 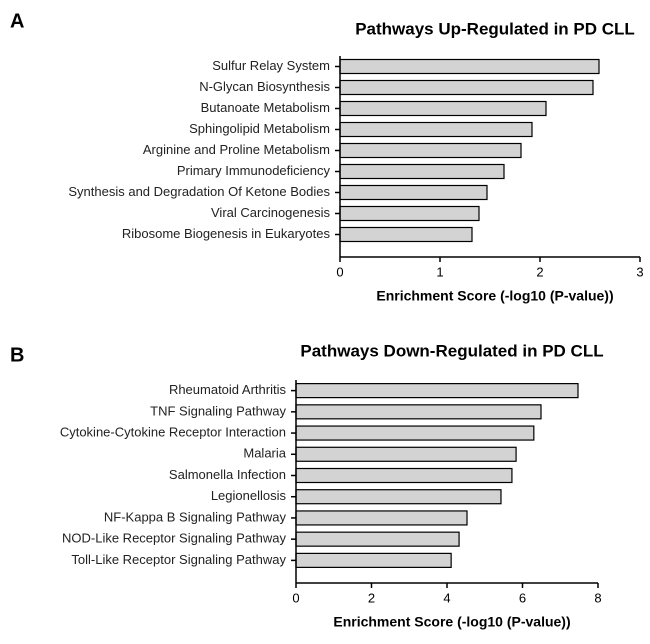 I want to click on y-tick-label: Legionellosis, so click(x=249, y=495).